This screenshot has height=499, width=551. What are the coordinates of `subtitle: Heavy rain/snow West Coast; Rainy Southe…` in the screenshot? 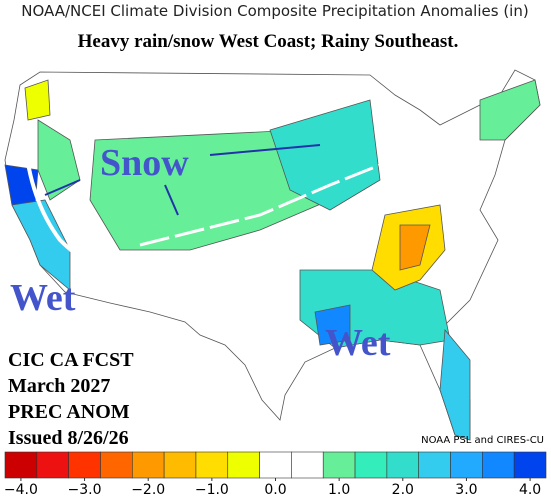 It's located at (268, 41).